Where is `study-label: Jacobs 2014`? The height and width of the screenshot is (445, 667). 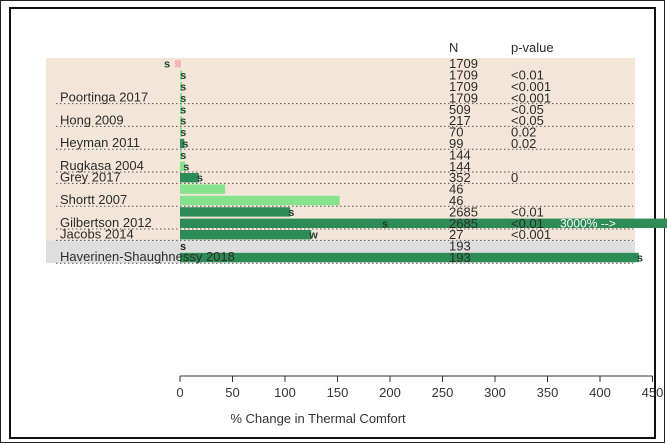
study-label: Jacobs 2014 is located at coordinates (97, 233).